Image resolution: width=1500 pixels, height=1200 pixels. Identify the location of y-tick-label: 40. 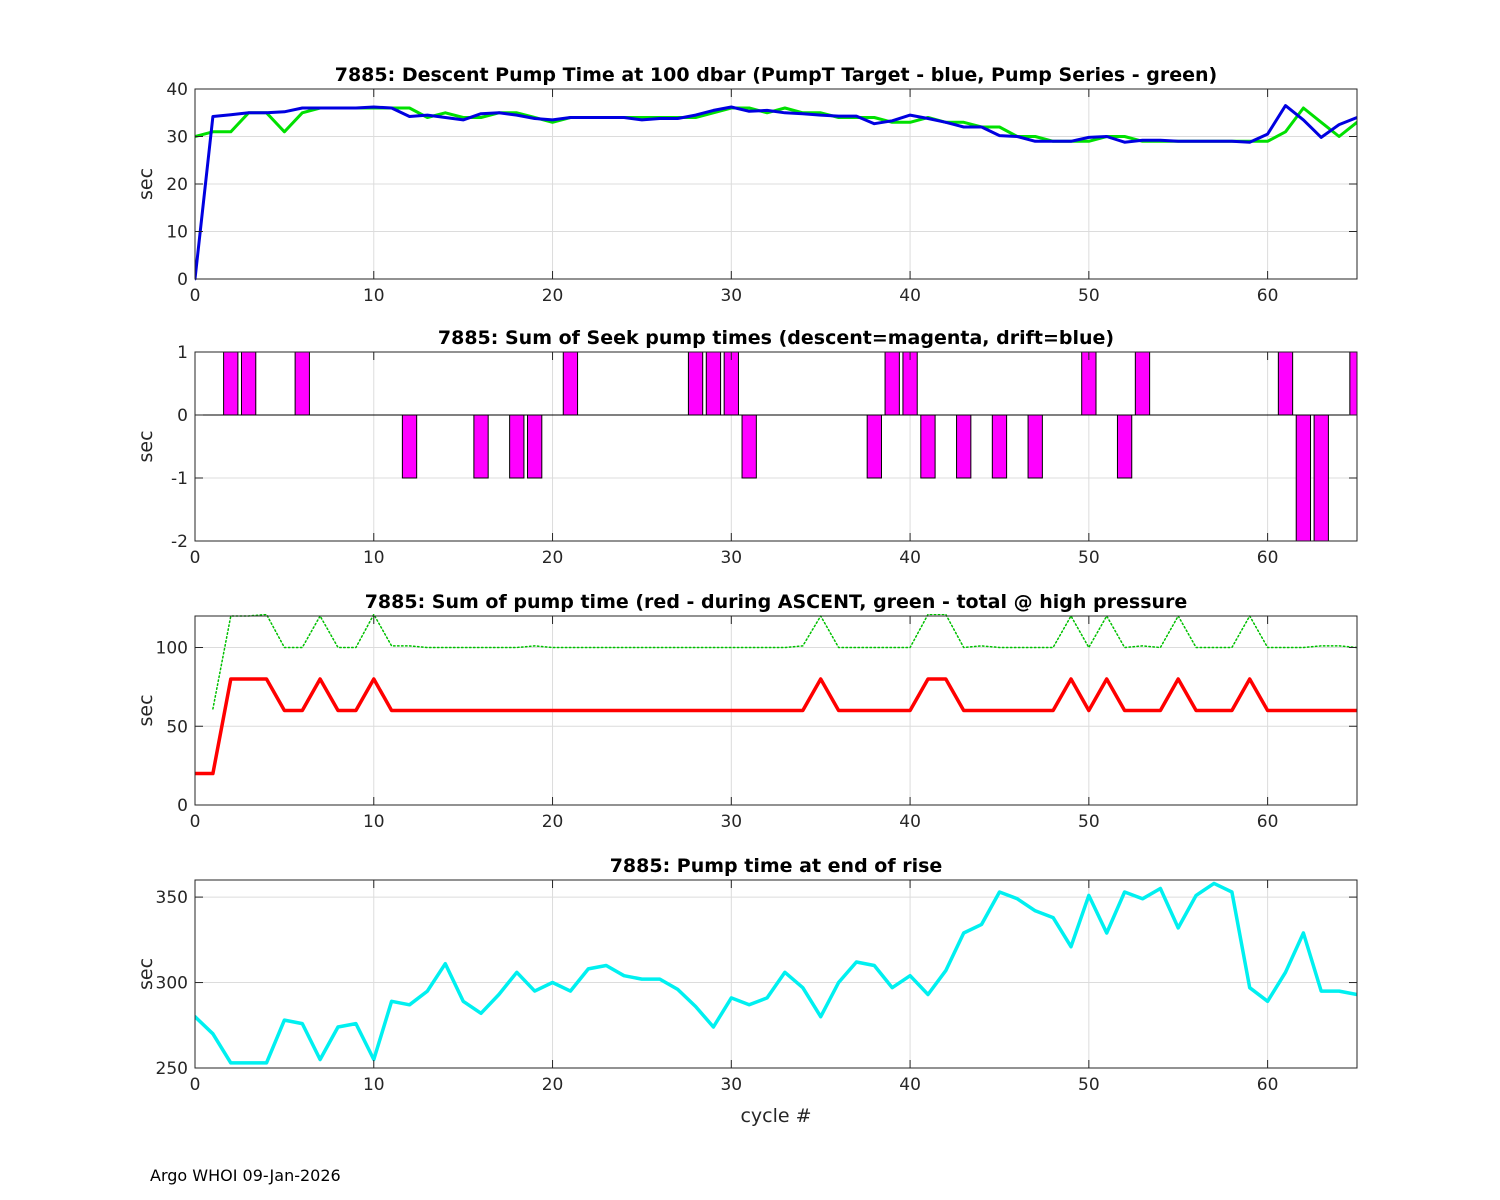
(177, 90).